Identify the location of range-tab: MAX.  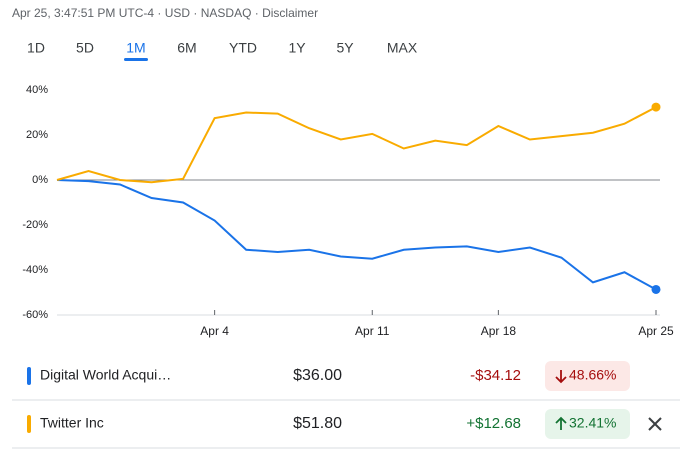
(402, 48).